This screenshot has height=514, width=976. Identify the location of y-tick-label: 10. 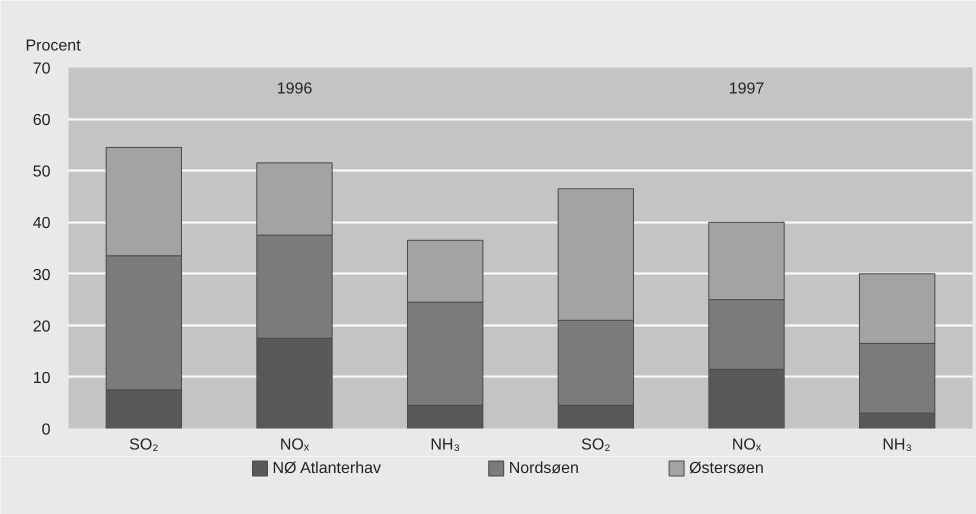
(41, 378).